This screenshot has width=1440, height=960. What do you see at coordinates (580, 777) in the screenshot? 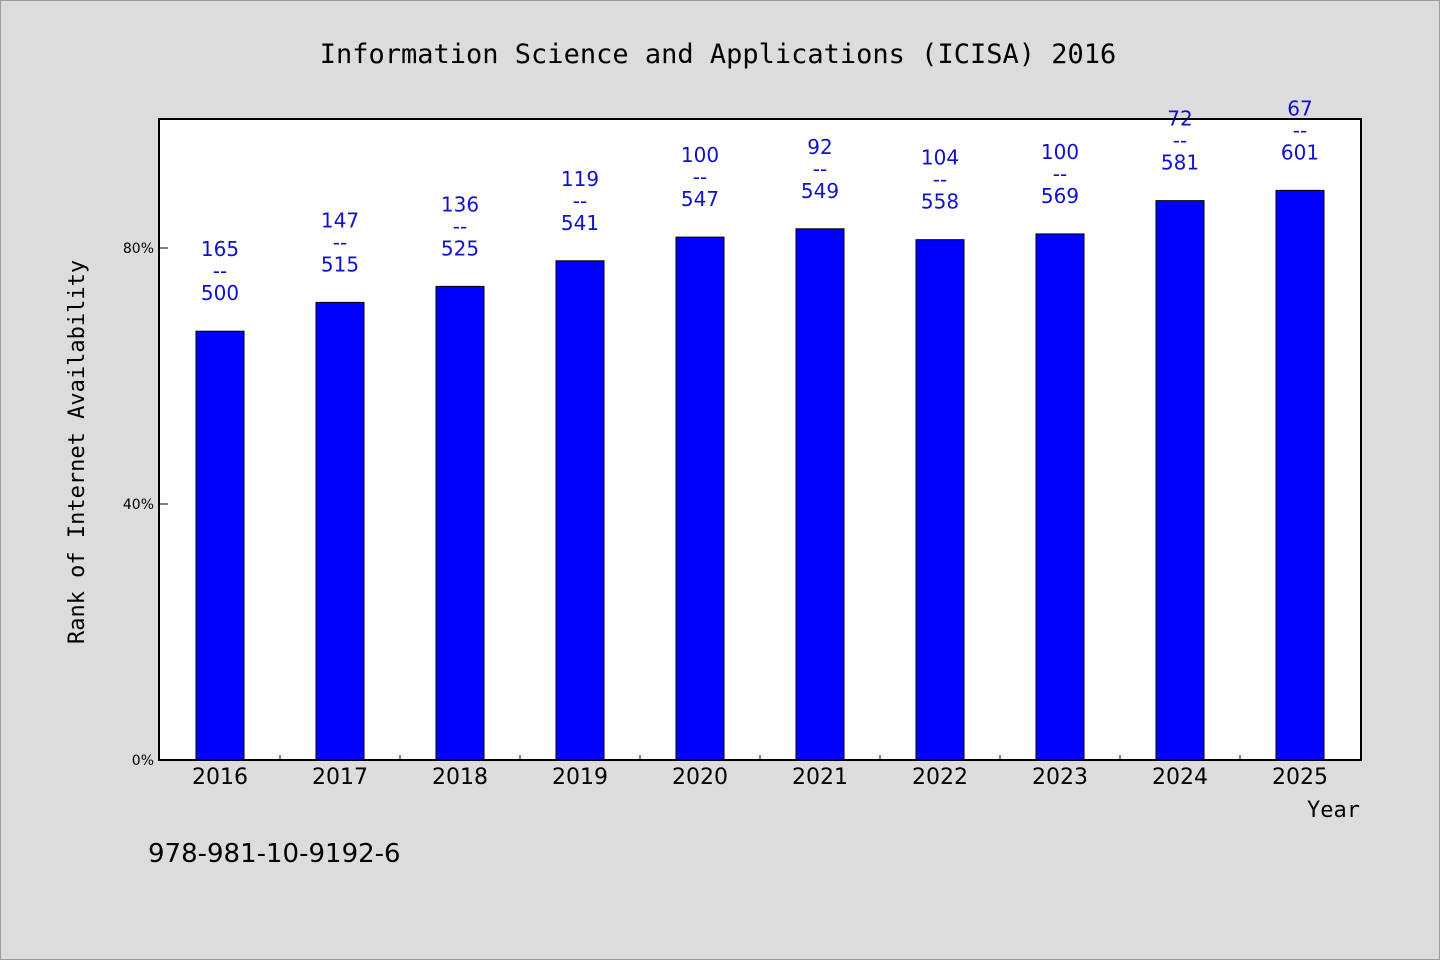
I see `x-tick-label-2019: 2019` at bounding box center [580, 777].